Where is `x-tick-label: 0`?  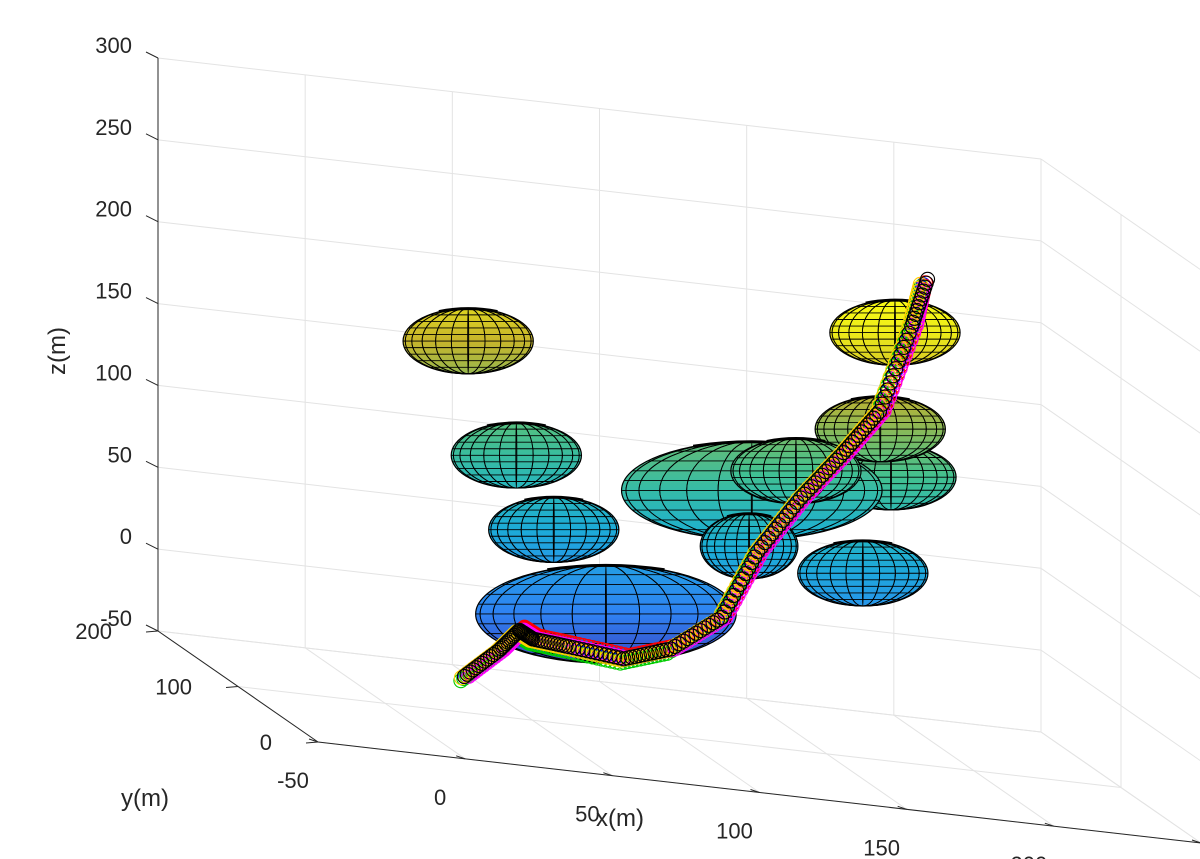
x-tick-label: 0 is located at coordinates (440, 797).